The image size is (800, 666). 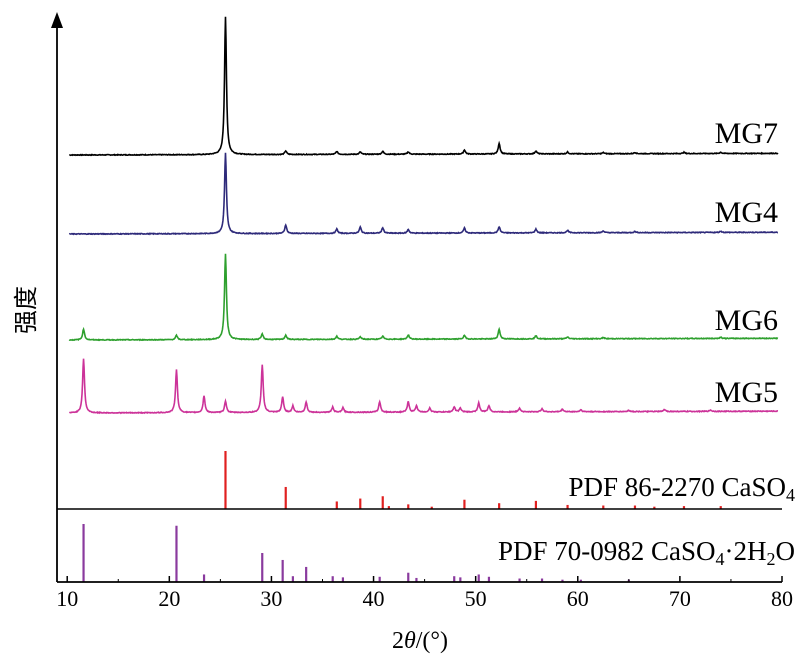 I want to click on x-tick-label-70: 70, so click(x=680, y=598).